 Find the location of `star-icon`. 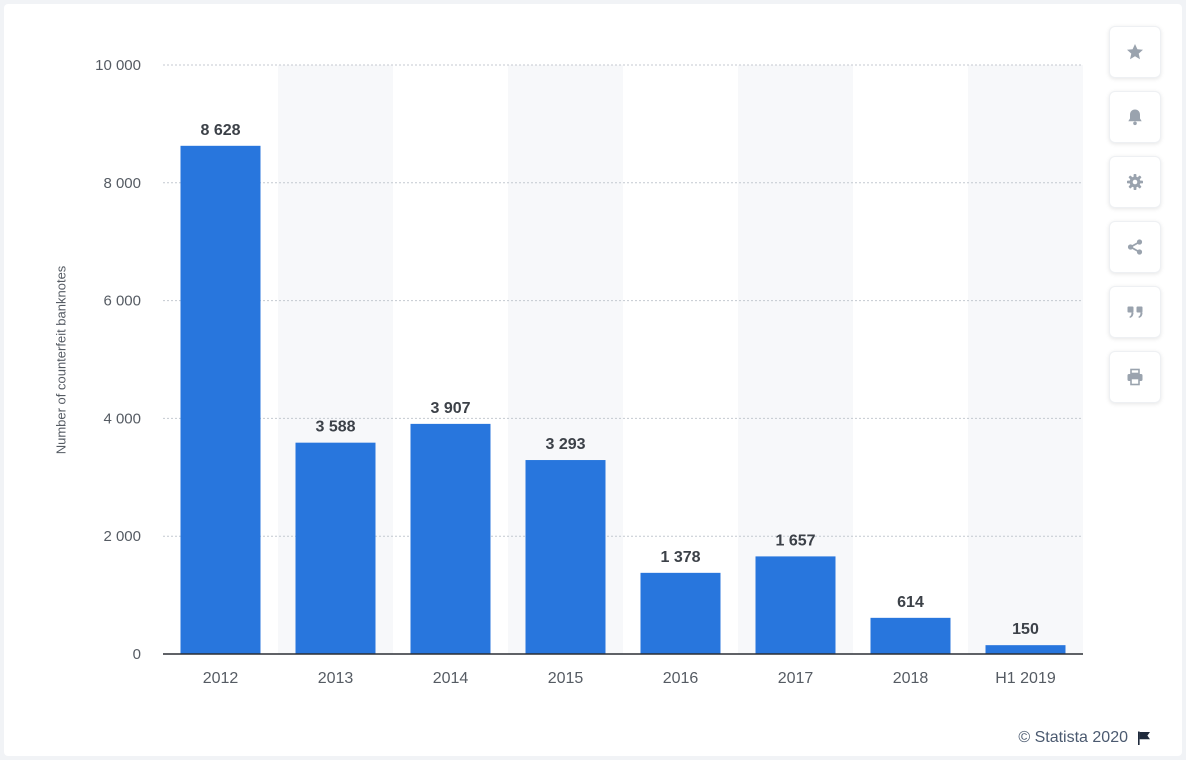

star-icon is located at coordinates (1135, 52).